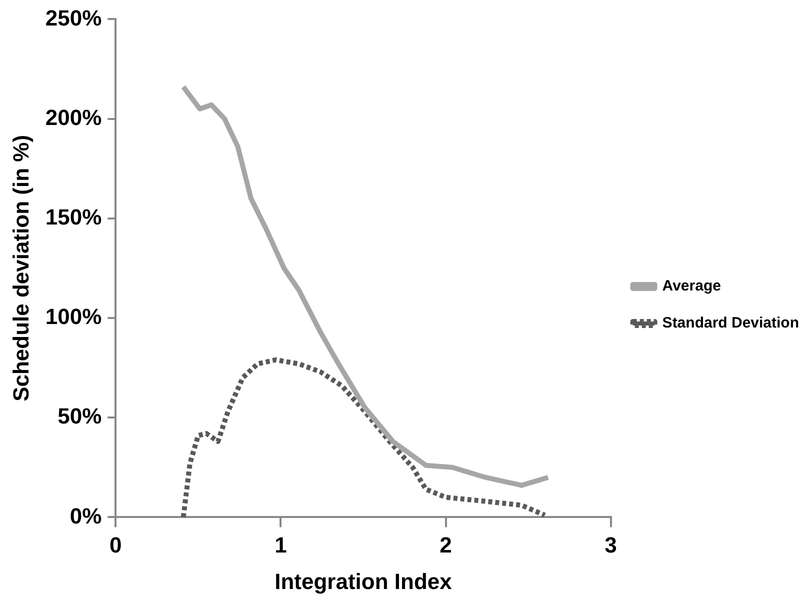 This screenshot has height=605, width=811. What do you see at coordinates (86, 515) in the screenshot?
I see `y-tick-label: 0%` at bounding box center [86, 515].